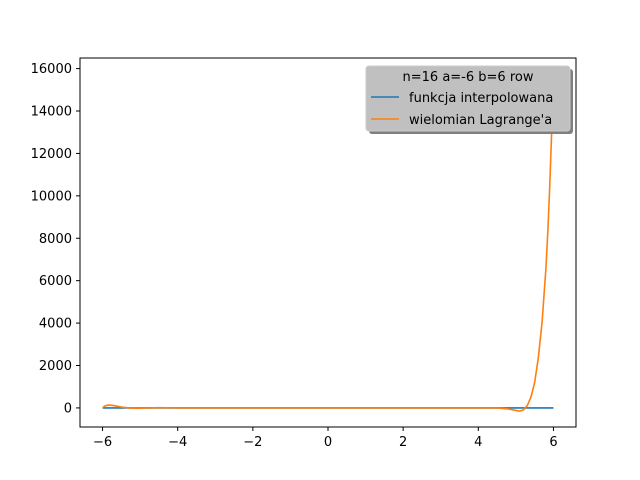 The width and height of the screenshot is (640, 480). What do you see at coordinates (55, 366) in the screenshot?
I see `y-tick-label: 2000` at bounding box center [55, 366].